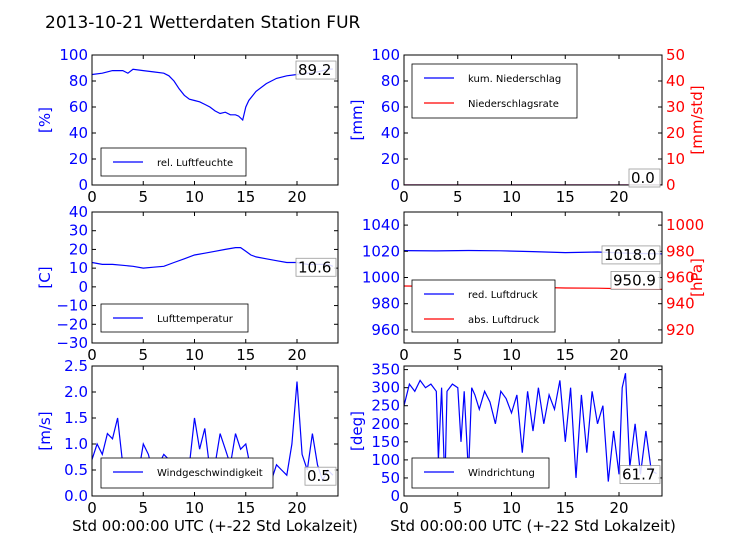 The width and height of the screenshot is (736, 552). I want to click on y-tick-label: 10, so click(78, 268).